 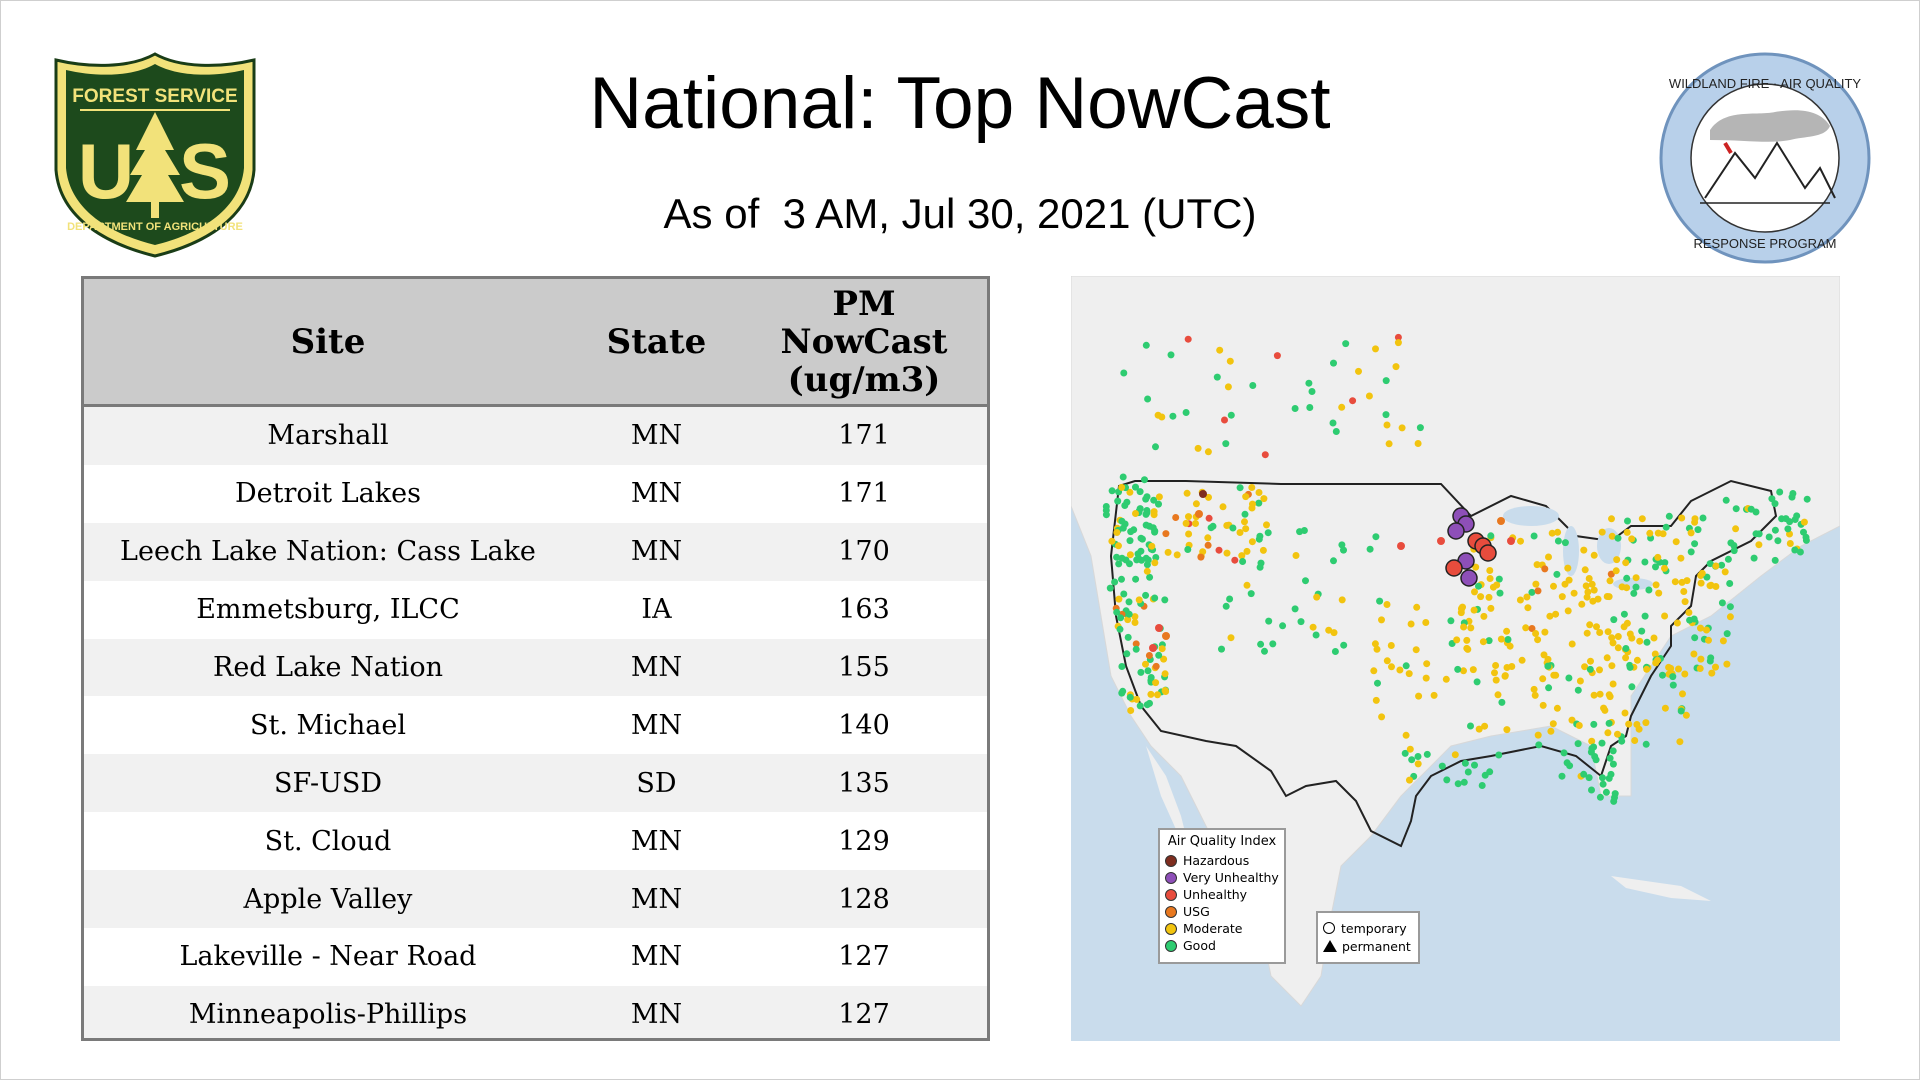 I want to click on page-subtitle: As of 3 AM, Jul 30, 2021 (UTC), so click(x=960, y=213).